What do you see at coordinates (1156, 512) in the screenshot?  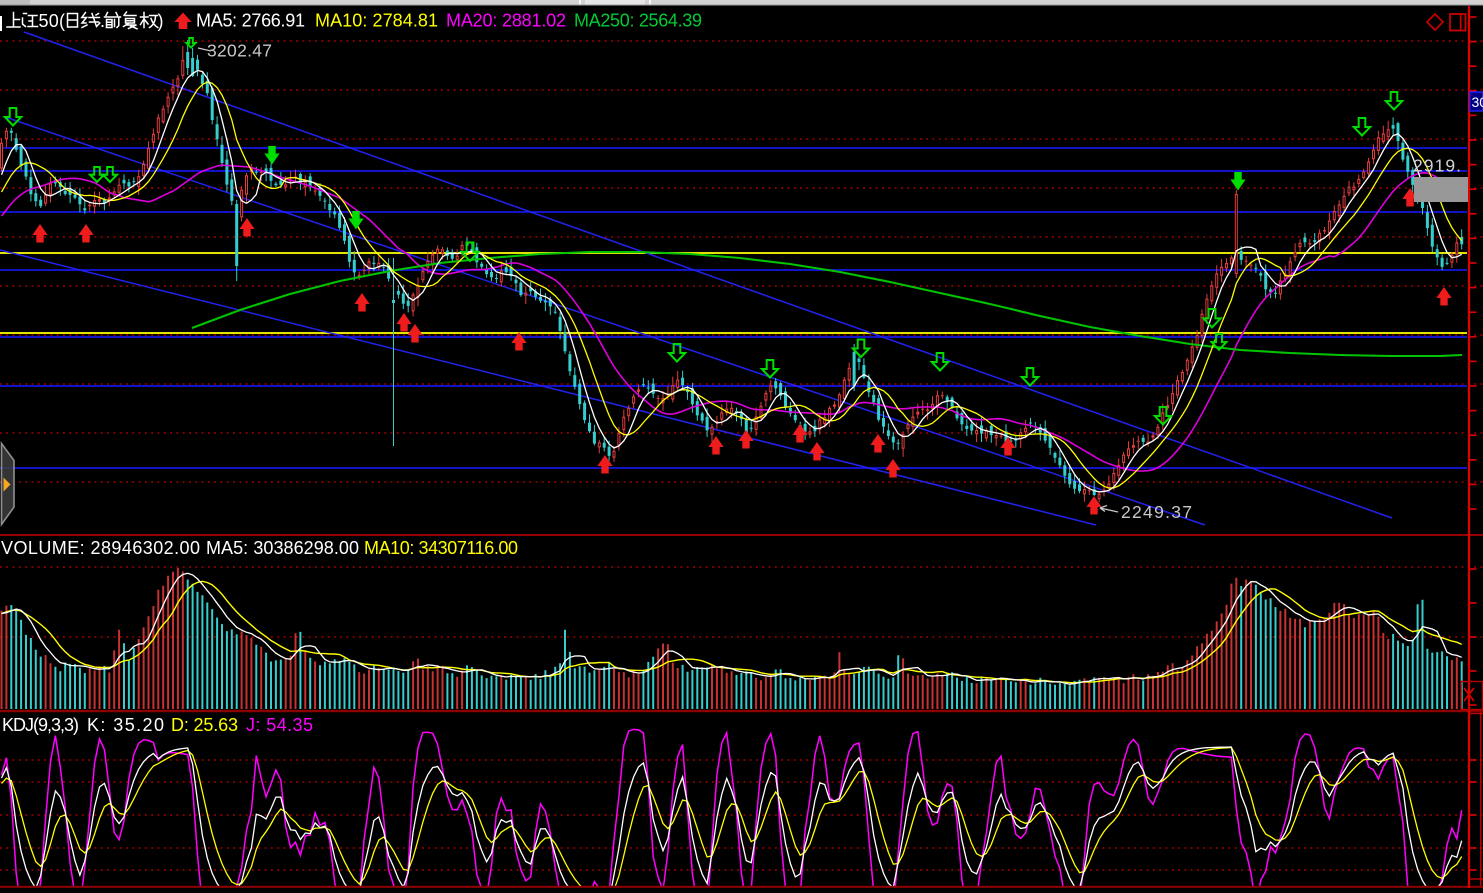 I see `svg-text: 2249.37` at bounding box center [1156, 512].